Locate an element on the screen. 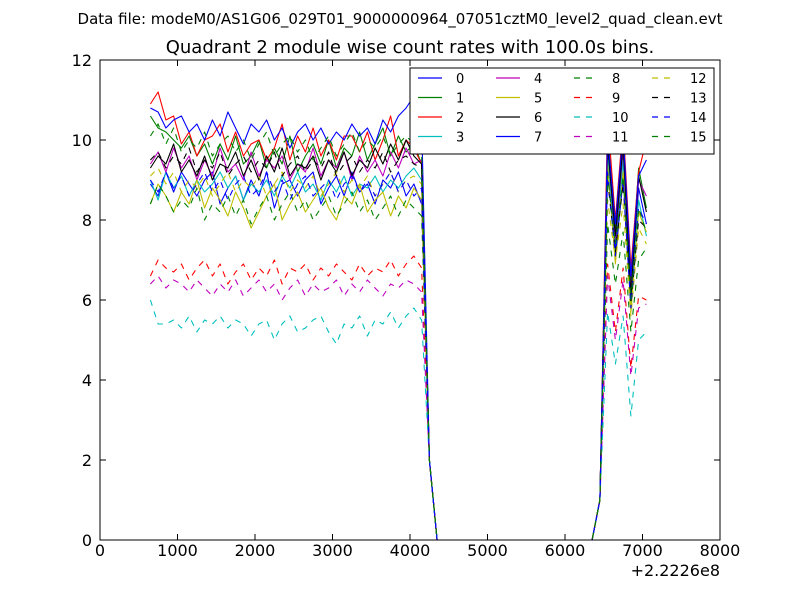 The height and width of the screenshot is (600, 800). legend-label: 8 is located at coordinates (616, 79).